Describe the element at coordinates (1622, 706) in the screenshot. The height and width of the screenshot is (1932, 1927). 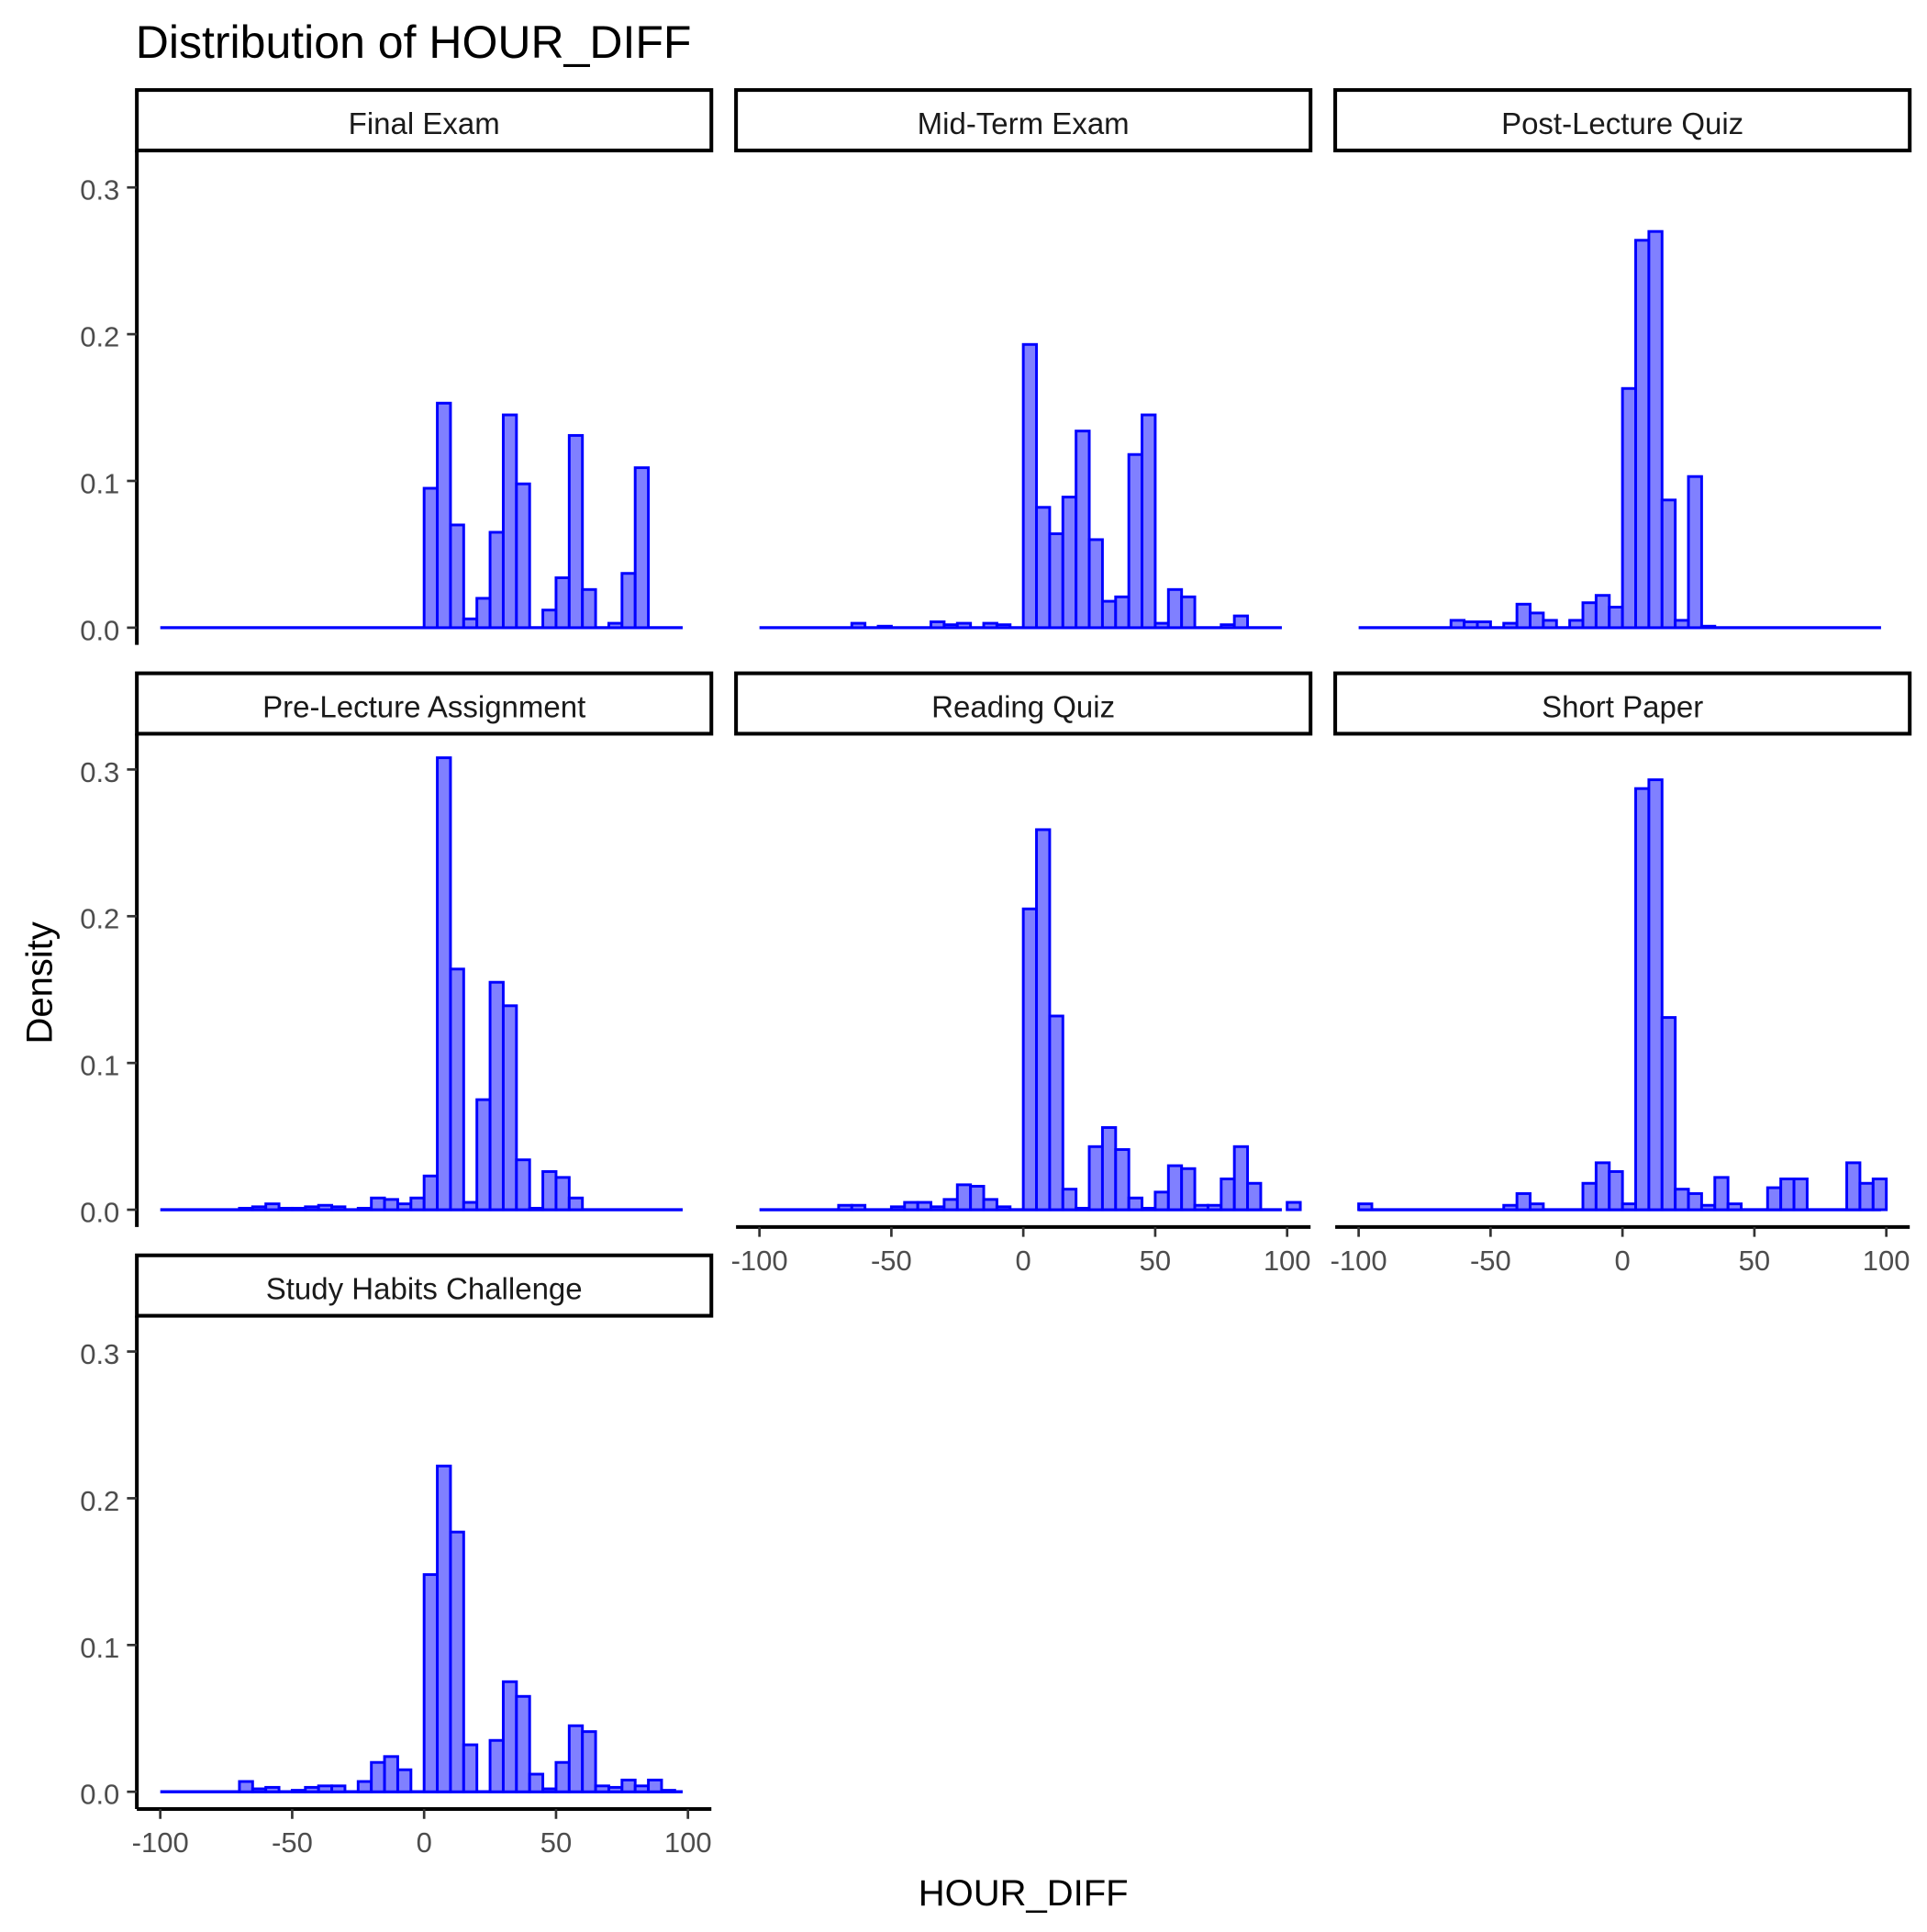
I see `facet-strip-label: Short Paper` at that location.